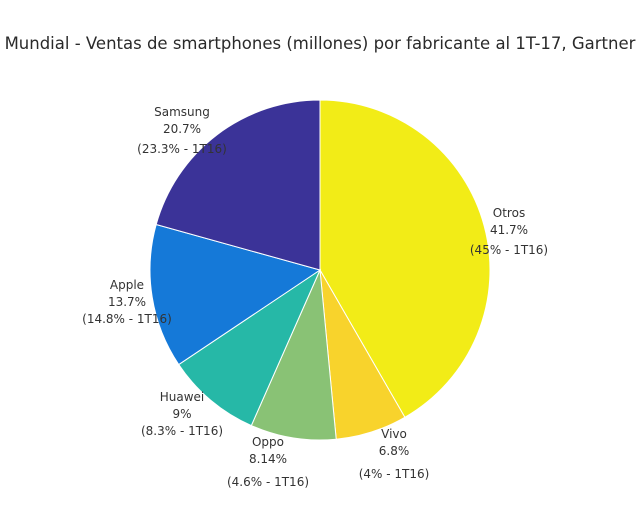  Describe the element at coordinates (182, 149) in the screenshot. I see `slice-previous-label-samsung: (23.3% - 1T16)` at that location.